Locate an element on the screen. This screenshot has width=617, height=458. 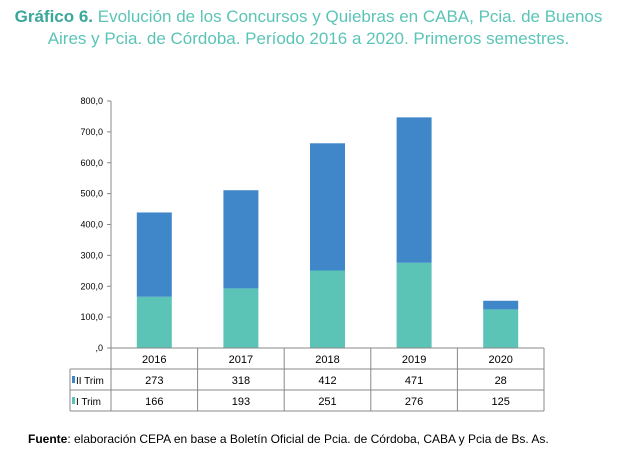
category-label: 2017 is located at coordinates (241, 360).